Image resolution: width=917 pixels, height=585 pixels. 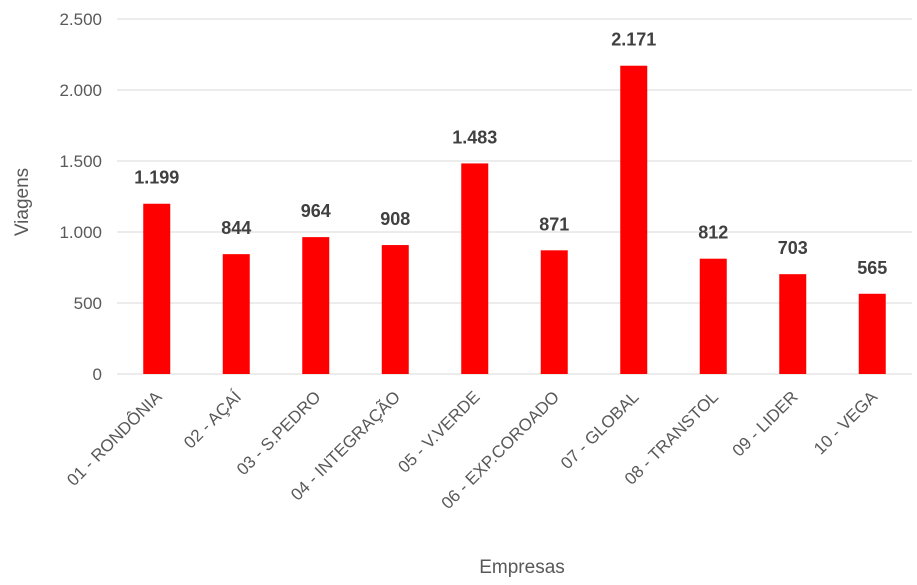 I want to click on data-label: 908, so click(x=395, y=219).